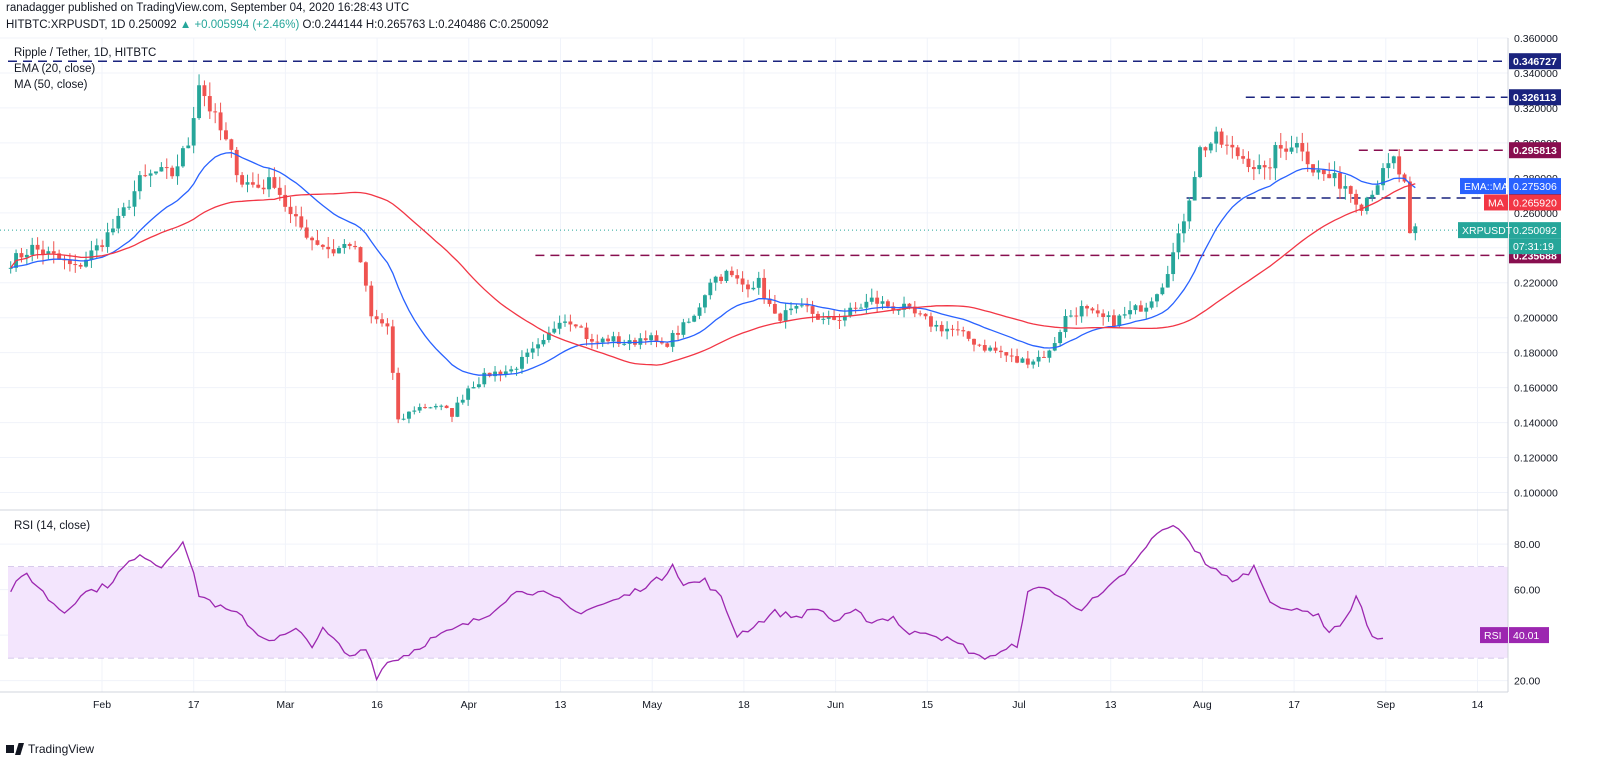 This screenshot has height=763, width=1600. What do you see at coordinates (1536, 39) in the screenshot?
I see `price-tick-0: 0.360000` at bounding box center [1536, 39].